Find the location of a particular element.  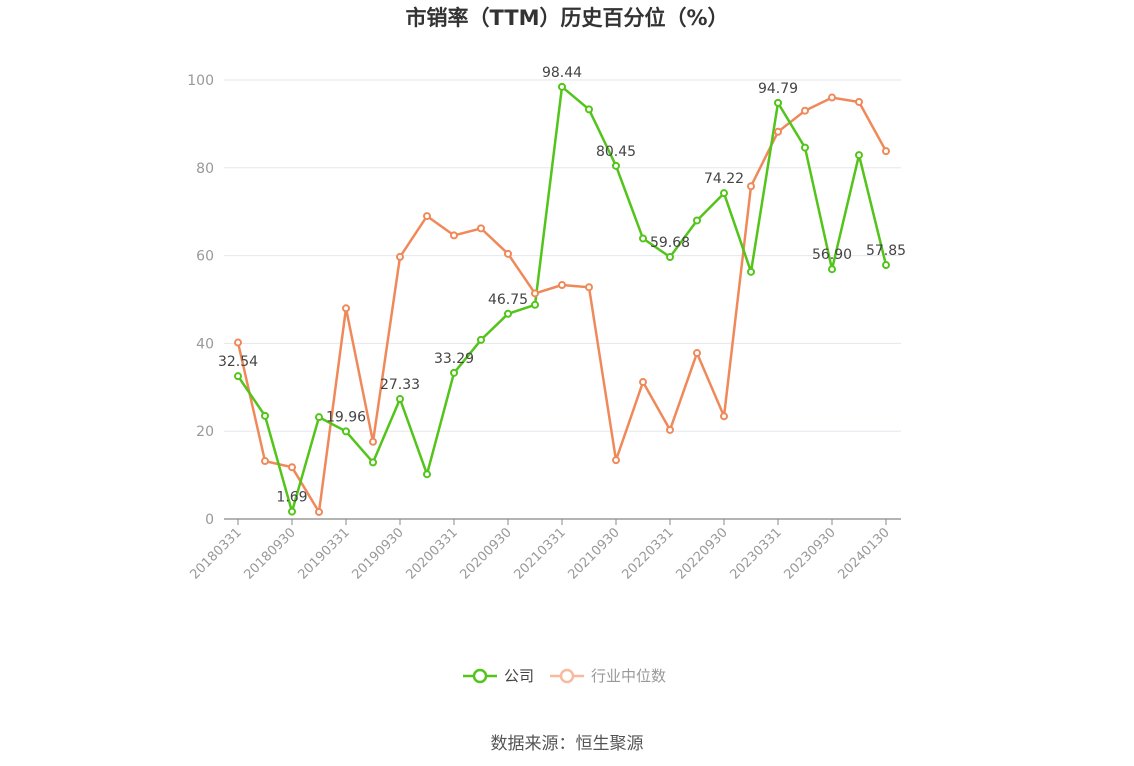

data-label: 80.45 is located at coordinates (616, 152).